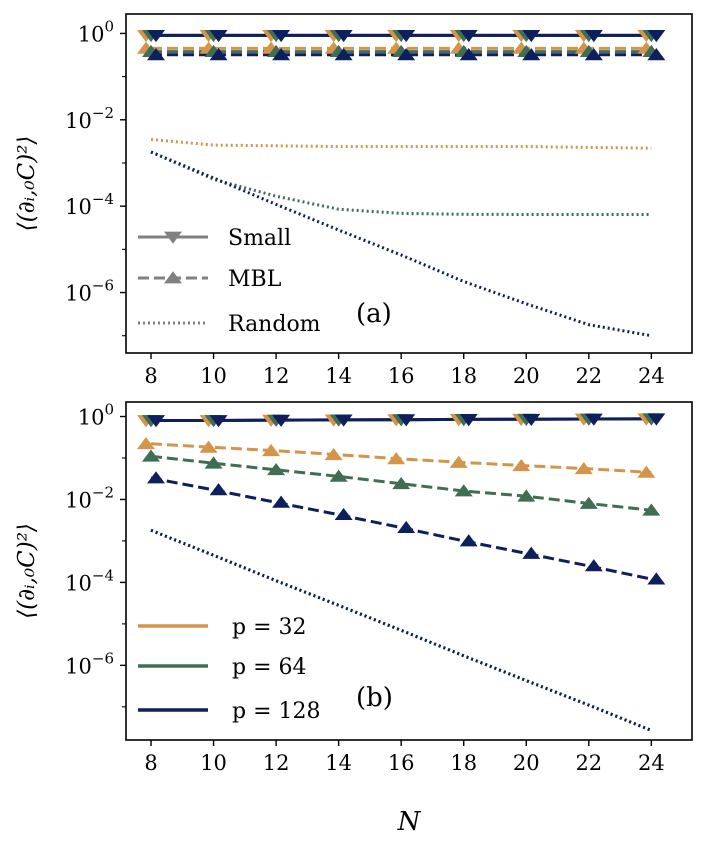 This screenshot has width=706, height=847. Describe the element at coordinates (173, 237) in the screenshot. I see `legend-marker-small` at that location.